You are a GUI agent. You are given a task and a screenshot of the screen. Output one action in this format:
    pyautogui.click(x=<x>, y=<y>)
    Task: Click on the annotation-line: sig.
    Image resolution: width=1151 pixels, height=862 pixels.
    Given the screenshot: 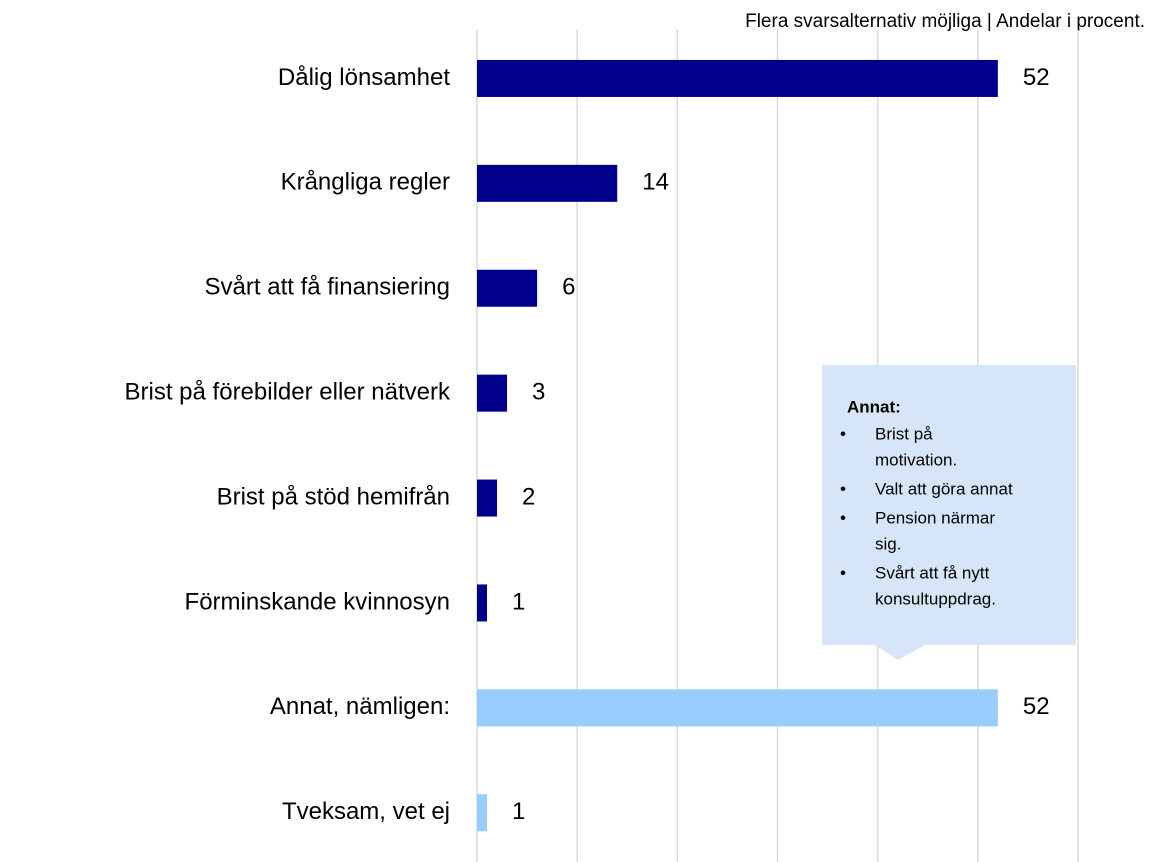 What is the action you would take?
    pyautogui.click(x=888, y=543)
    